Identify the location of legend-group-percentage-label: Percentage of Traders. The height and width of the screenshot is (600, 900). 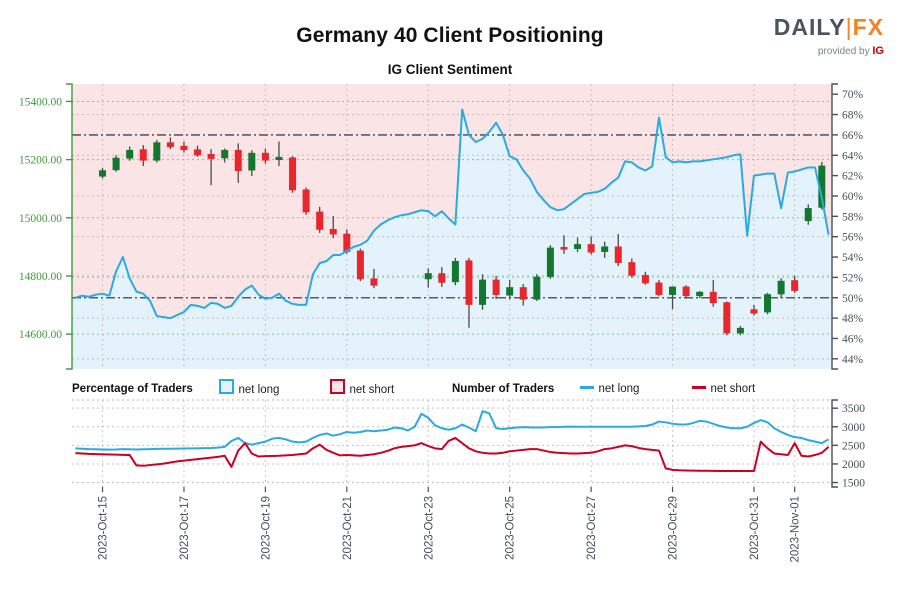
(132, 389).